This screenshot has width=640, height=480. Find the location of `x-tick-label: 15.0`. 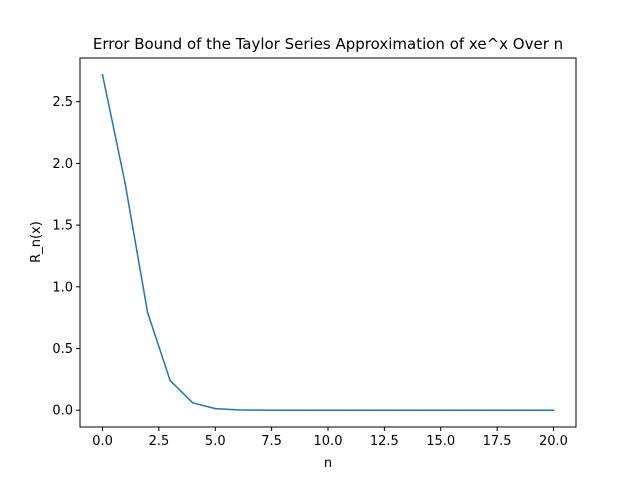

x-tick-label: 15.0 is located at coordinates (440, 441).